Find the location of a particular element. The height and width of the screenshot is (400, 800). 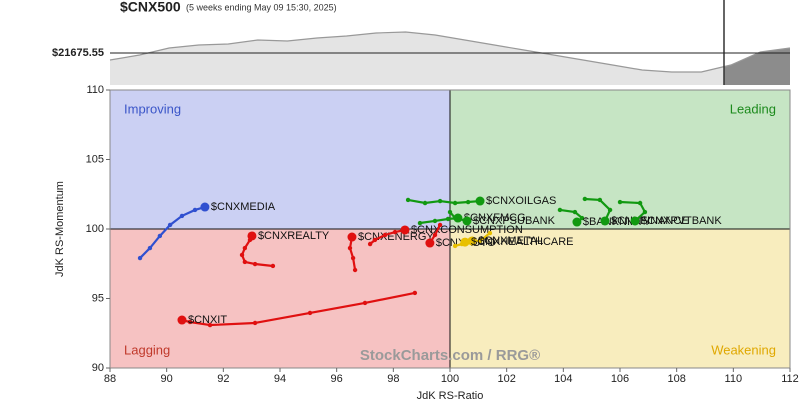

series-label: $CNXPVTBANK is located at coordinates (681, 221).